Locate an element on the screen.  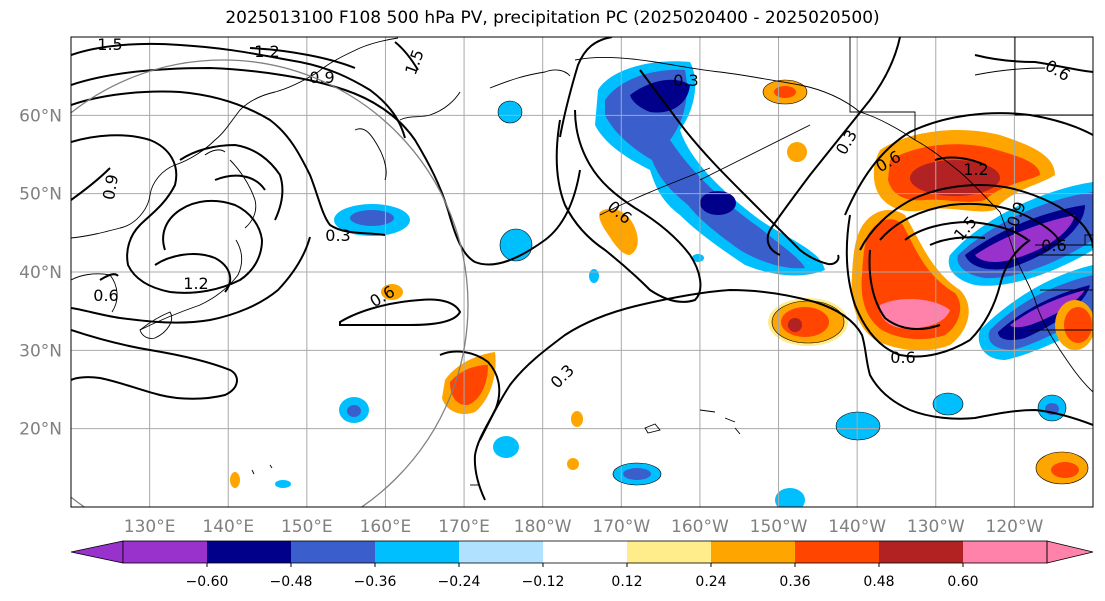
colorbar-tick-label: −0.12 is located at coordinates (543, 582).